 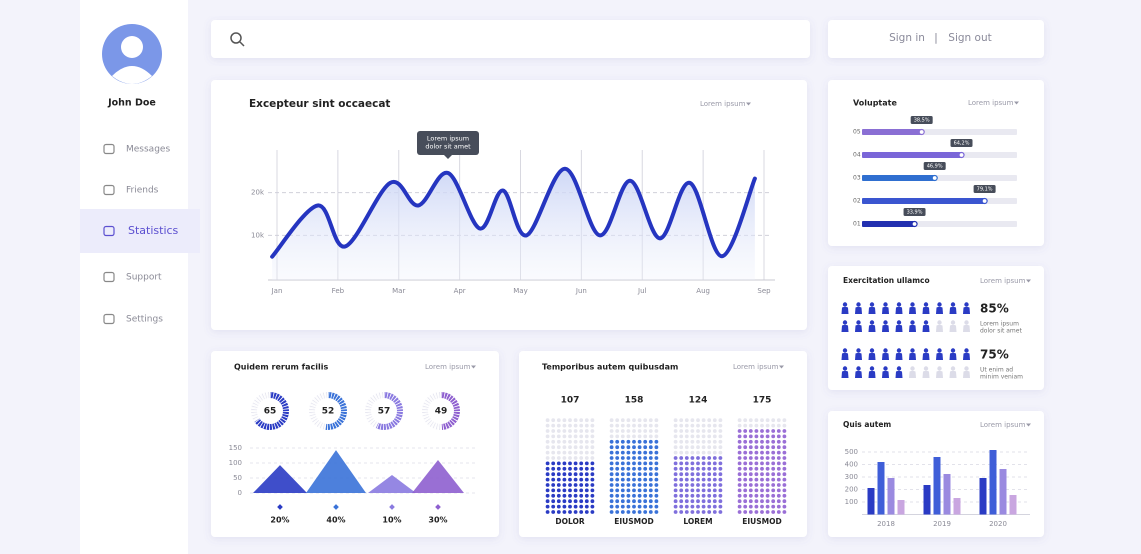 I want to click on y-tick-label: 200, so click(x=851, y=490).